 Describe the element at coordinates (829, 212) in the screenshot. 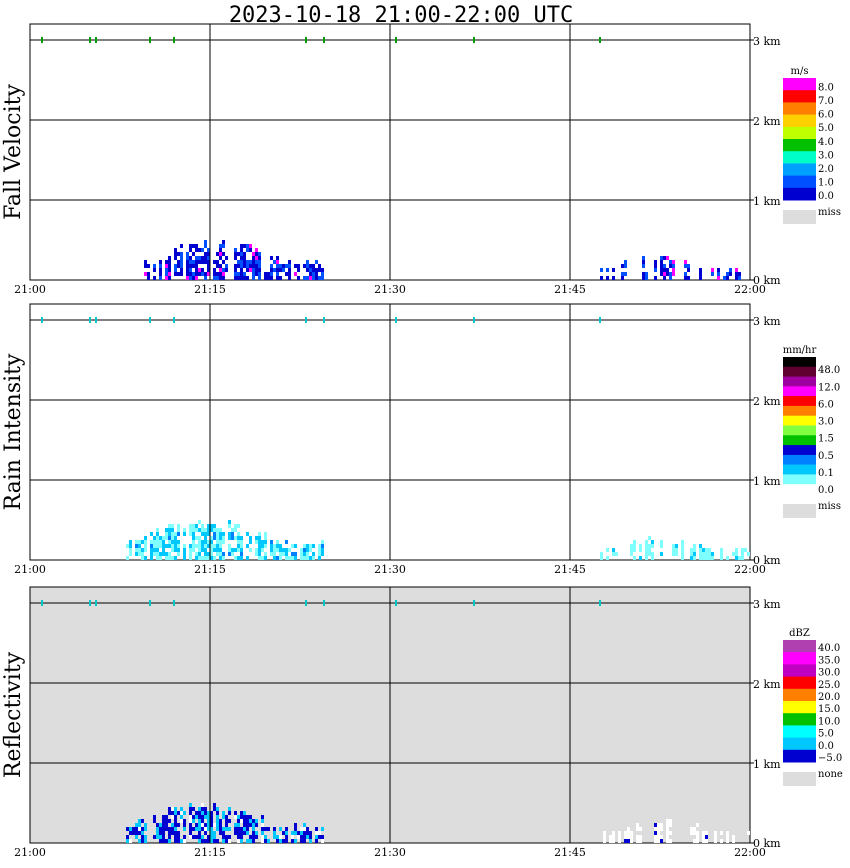

I see `colorbar-miss-label: miss` at that location.